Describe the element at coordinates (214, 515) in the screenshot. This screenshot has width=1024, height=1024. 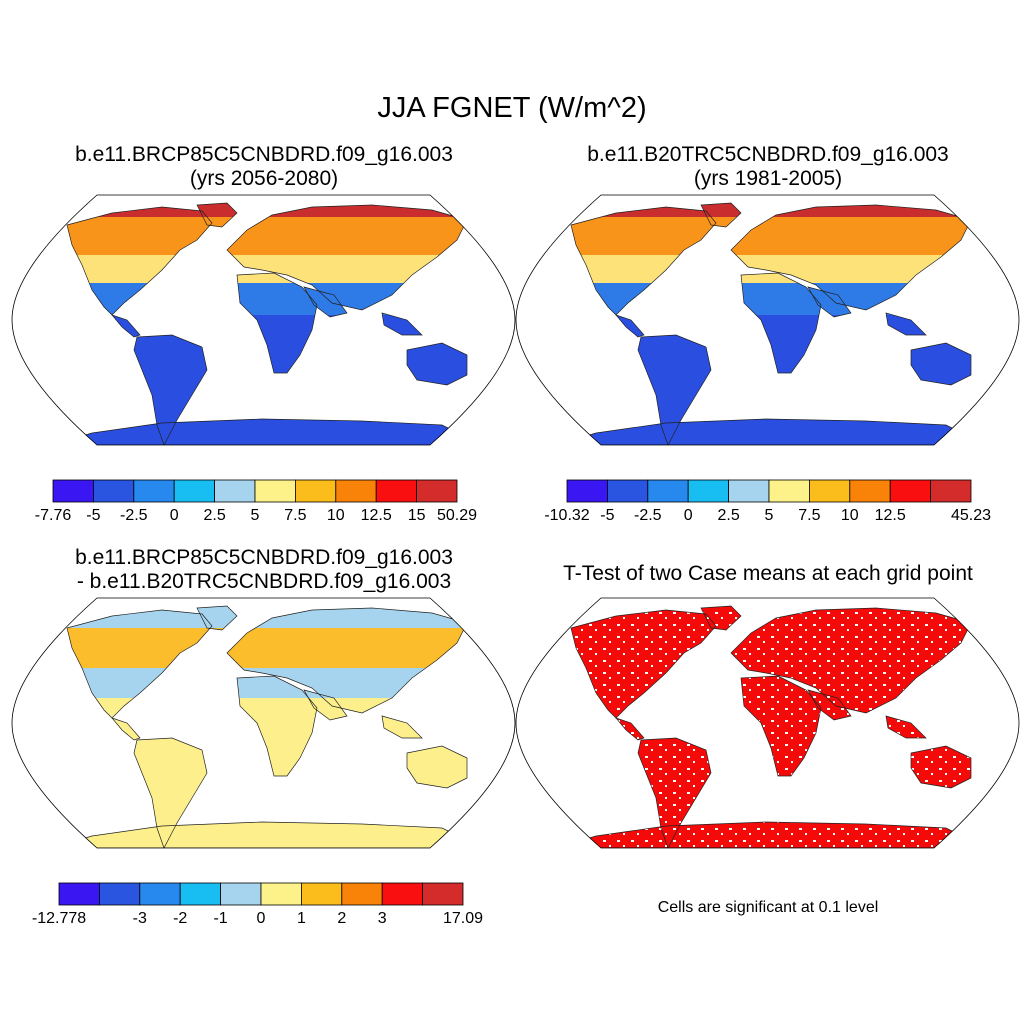
I see `colorbar-1-tick: 2.5` at that location.